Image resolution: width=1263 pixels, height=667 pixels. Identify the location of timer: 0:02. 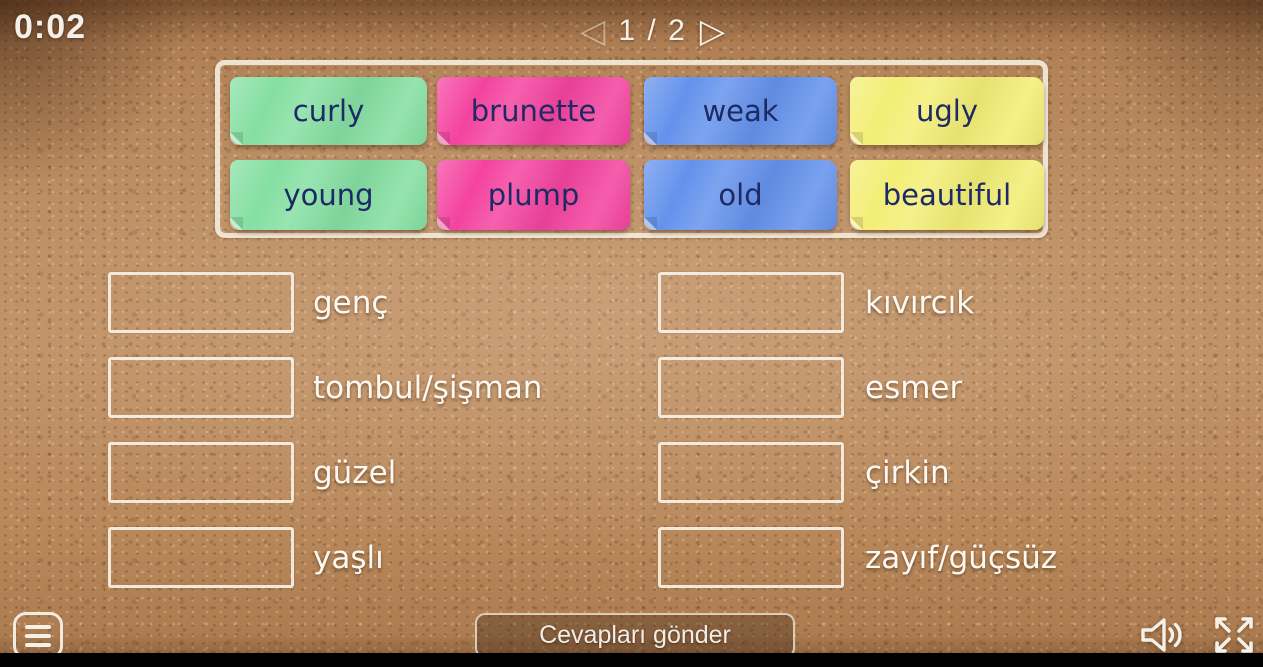
(50, 27).